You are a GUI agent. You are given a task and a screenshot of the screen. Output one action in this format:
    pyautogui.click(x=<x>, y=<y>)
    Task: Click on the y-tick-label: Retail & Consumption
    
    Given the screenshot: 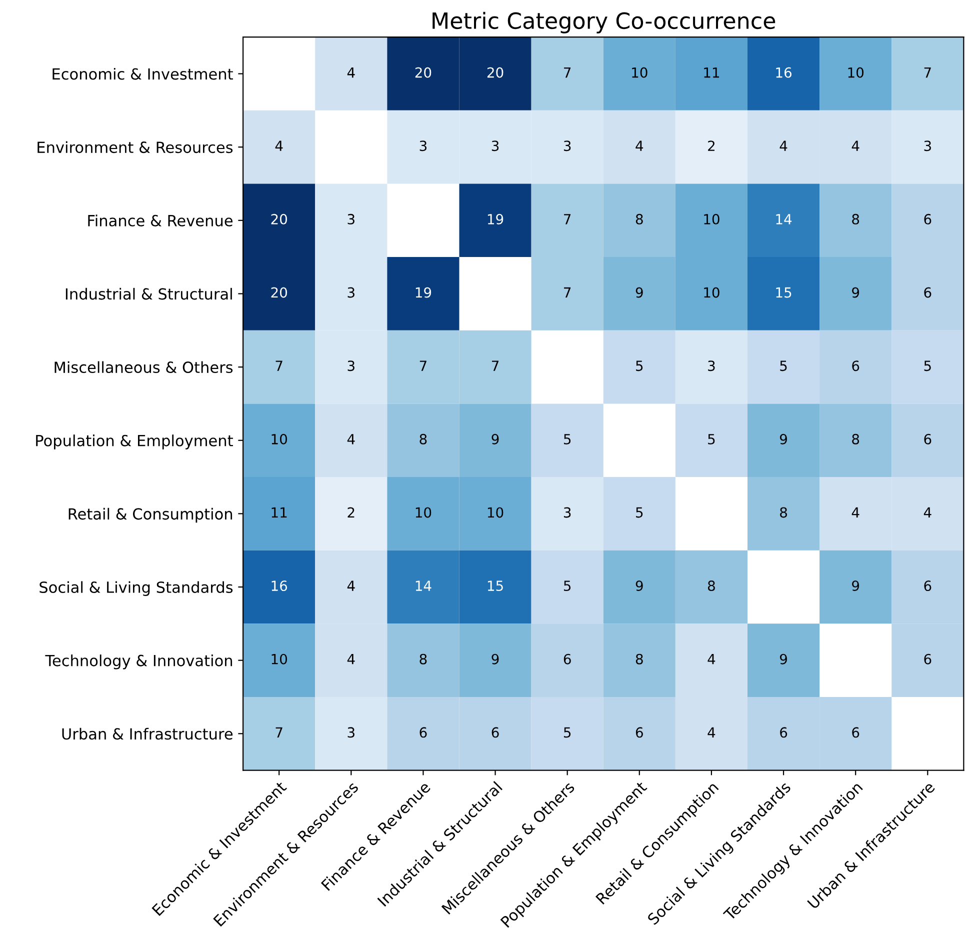 What is the action you would take?
    pyautogui.click(x=150, y=515)
    